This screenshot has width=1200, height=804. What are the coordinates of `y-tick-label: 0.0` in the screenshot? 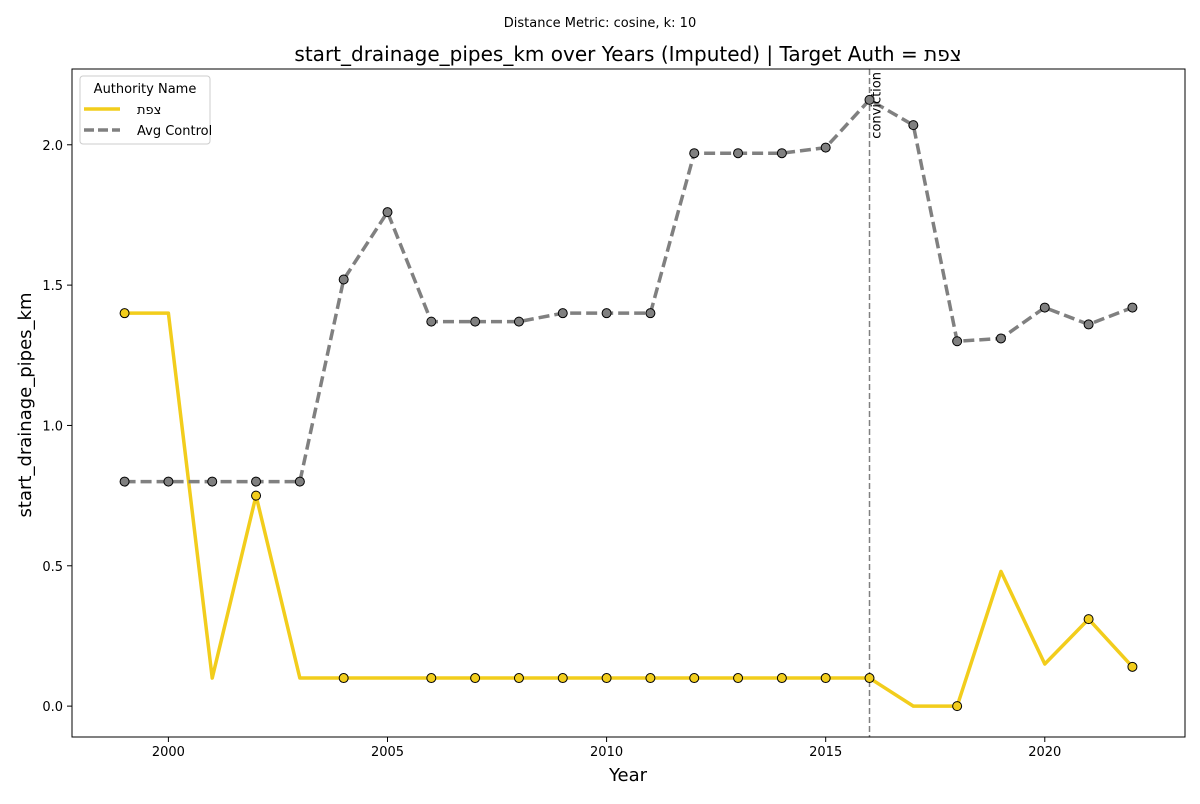 It's located at (52, 707).